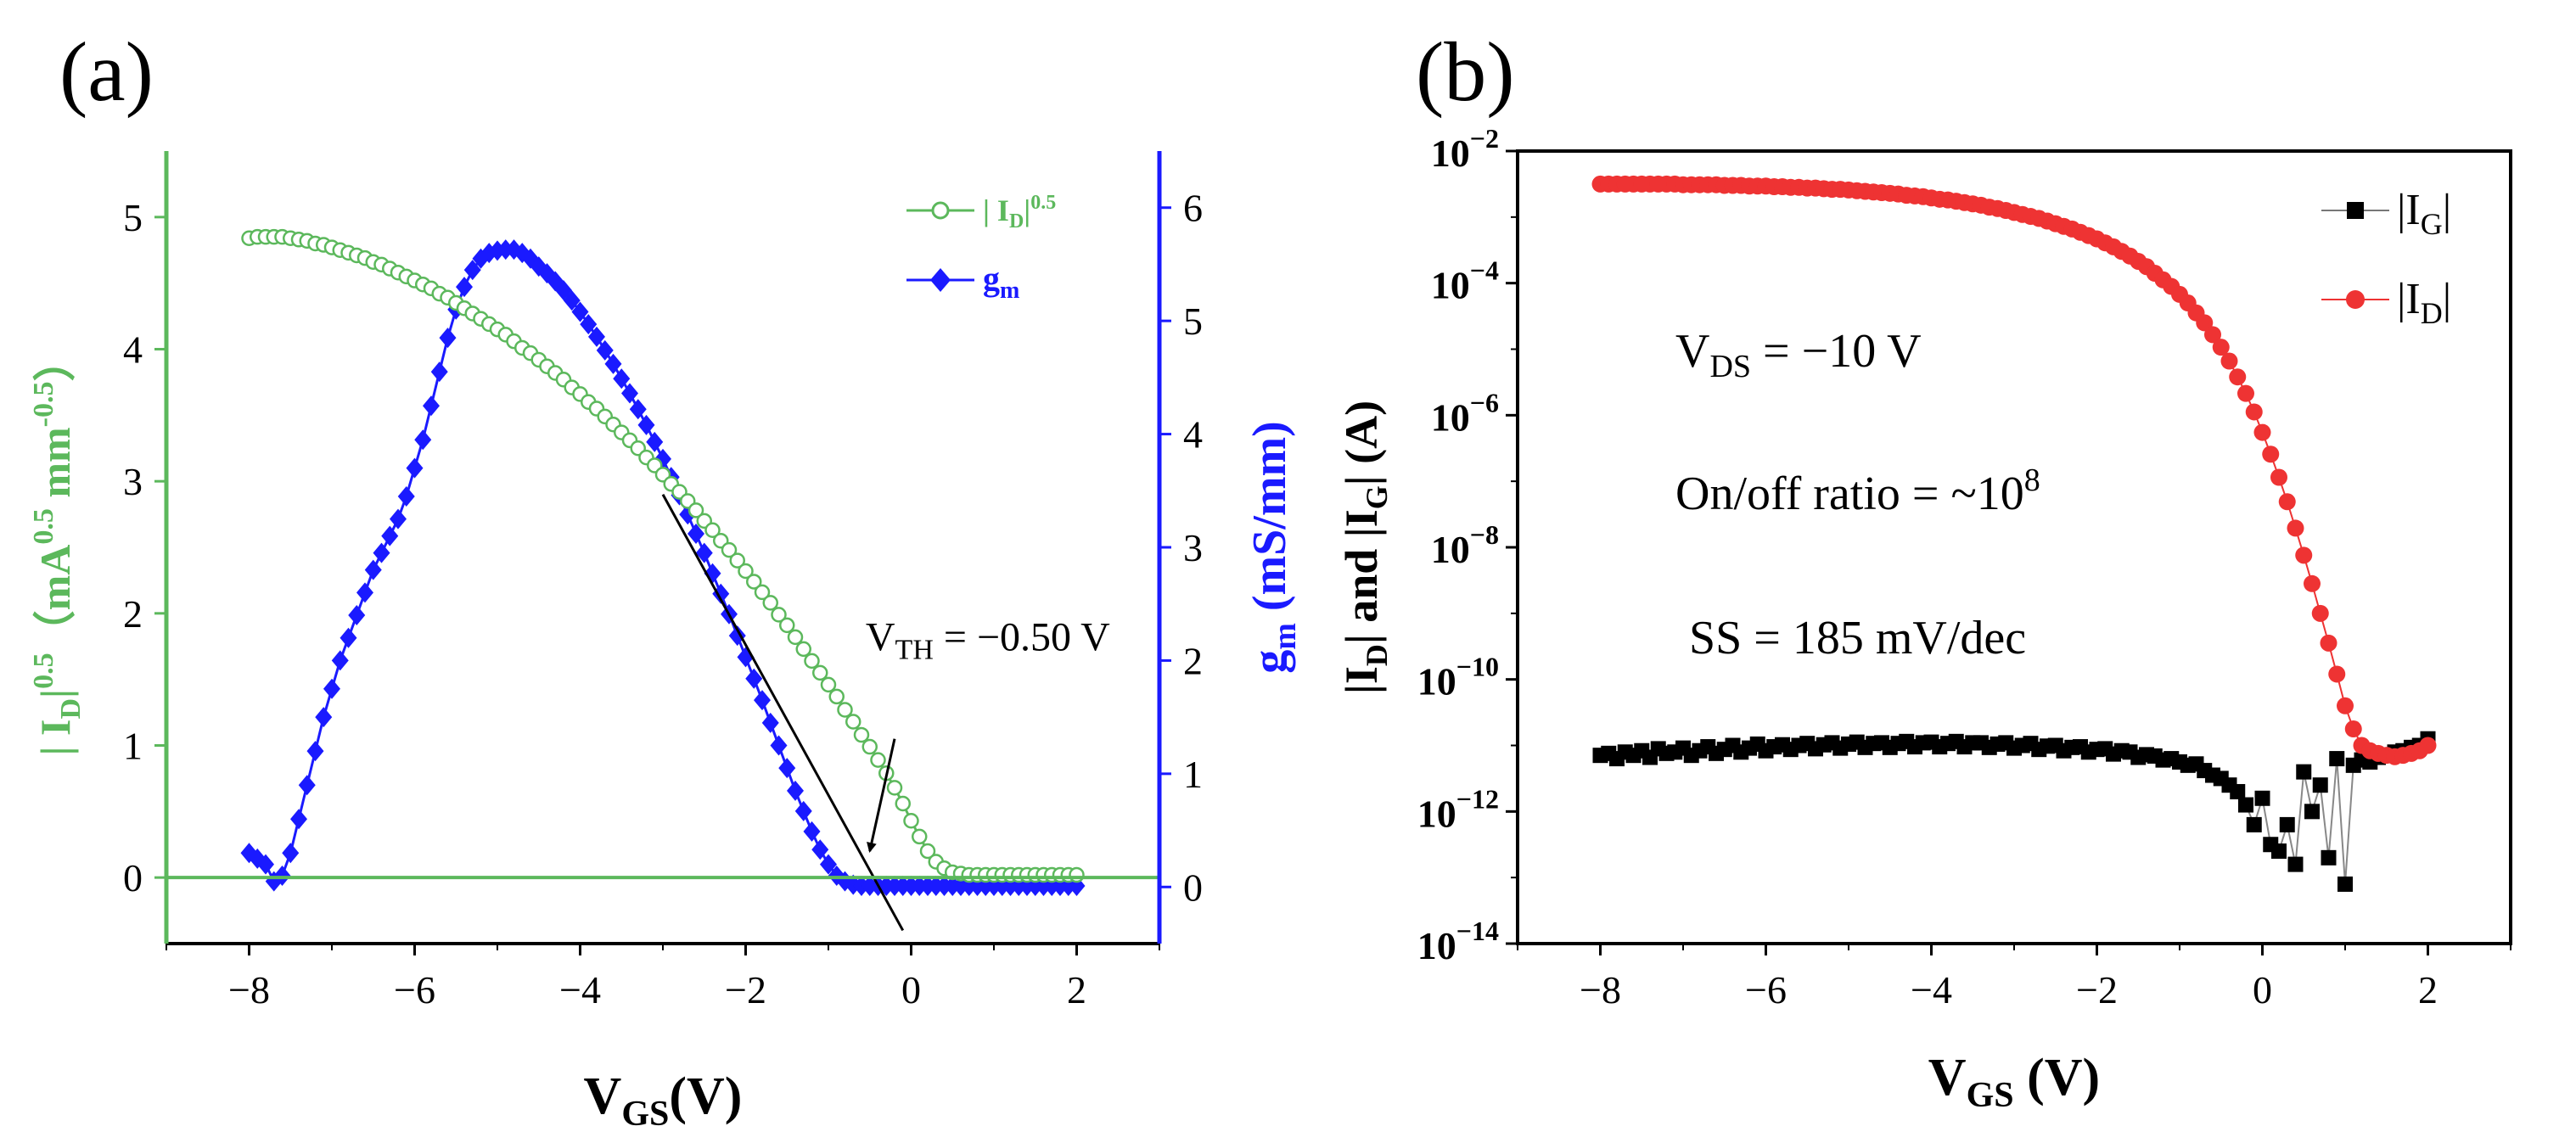 The width and height of the screenshot is (2576, 1143). What do you see at coordinates (1458, 677) in the screenshot?
I see `y-tick-label: 10−10` at bounding box center [1458, 677].